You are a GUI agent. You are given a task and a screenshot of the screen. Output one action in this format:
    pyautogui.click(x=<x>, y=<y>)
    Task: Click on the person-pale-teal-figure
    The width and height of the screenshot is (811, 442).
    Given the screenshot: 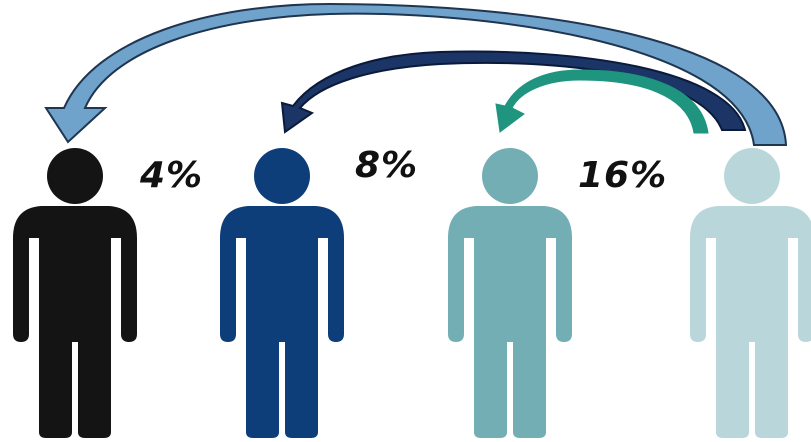 What is the action you would take?
    pyautogui.click(x=750, y=293)
    